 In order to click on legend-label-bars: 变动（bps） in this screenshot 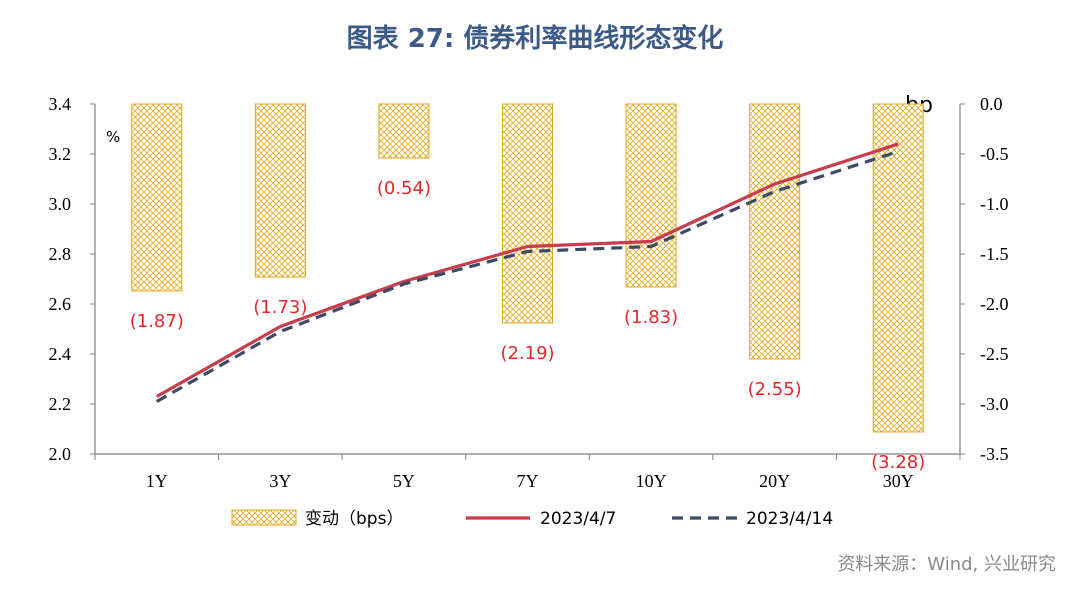, I will do `click(354, 519)`.